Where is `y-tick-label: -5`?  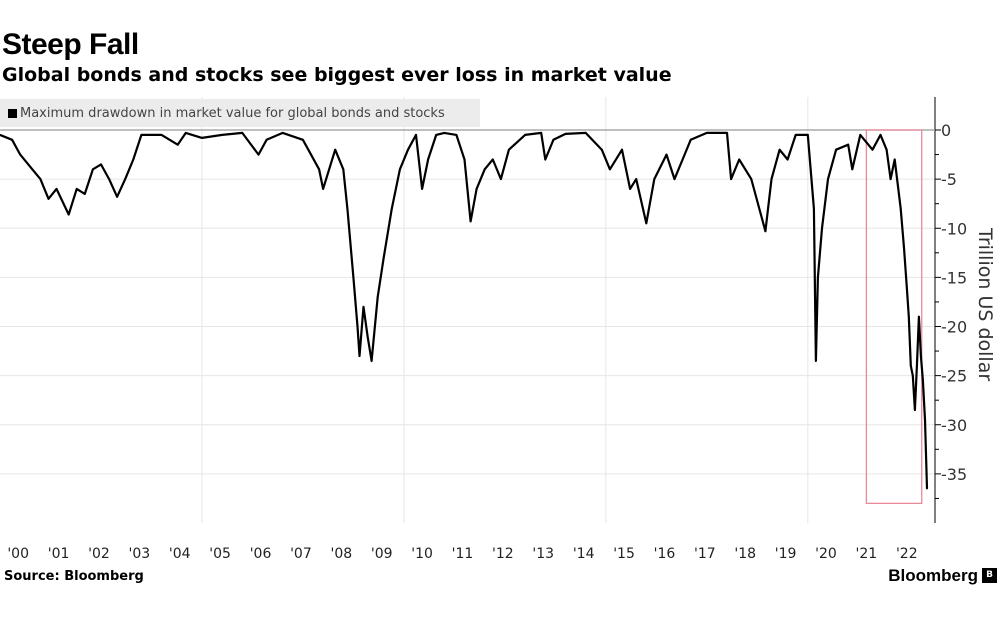 y-tick-label: -5 is located at coordinates (949, 179).